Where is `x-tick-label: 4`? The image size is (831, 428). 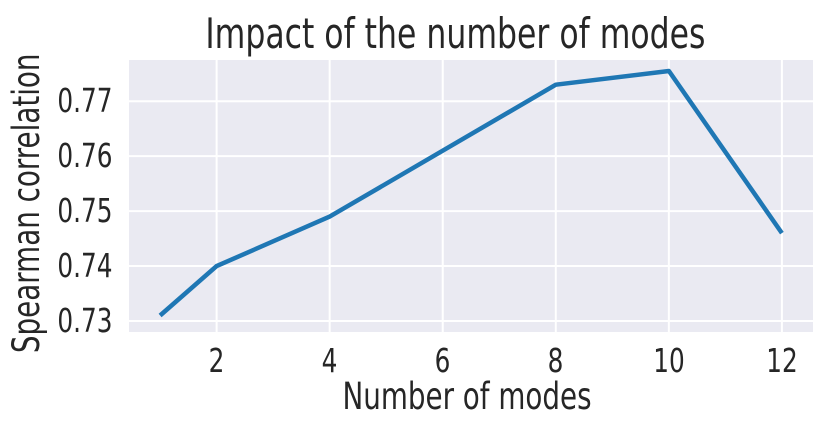 x-tick-label: 4 is located at coordinates (330, 361).